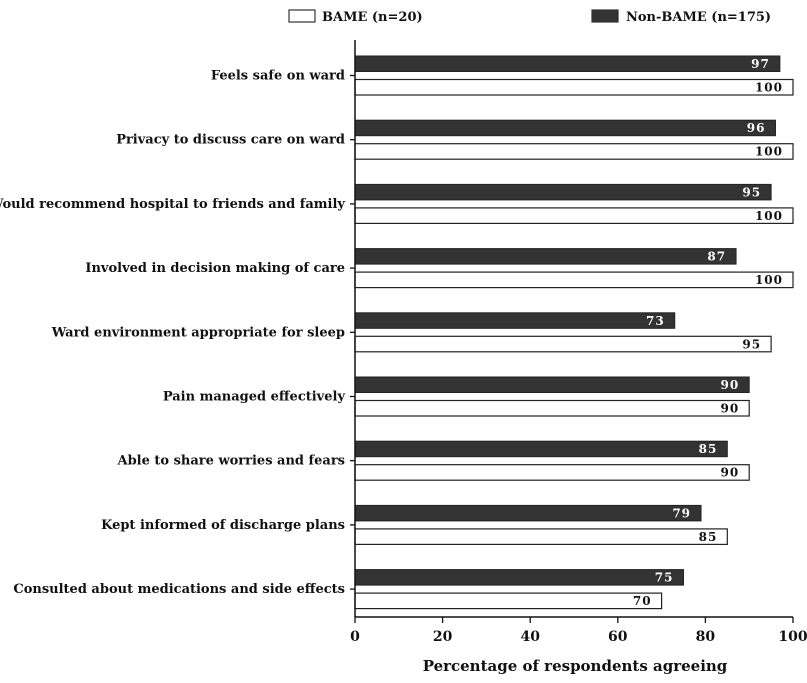  I want to click on legend: BAME (n=20) Non-BAME (n=175), so click(529, 17).